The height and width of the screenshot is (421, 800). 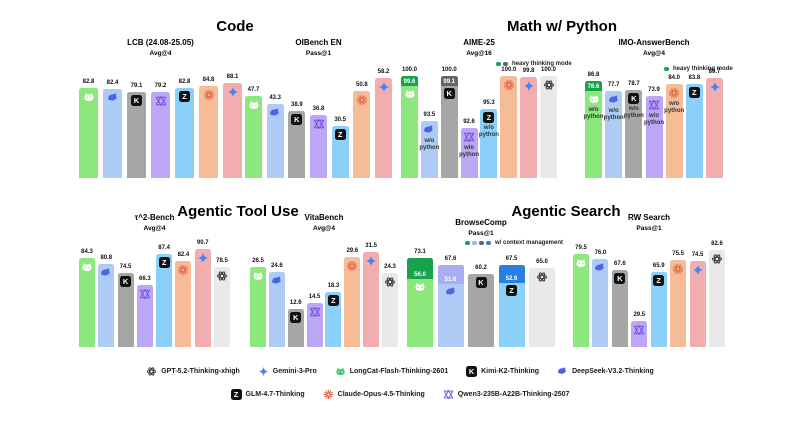 What do you see at coordinates (318, 53) in the screenshot?
I see `panel-subtitle-oibench-en: Pass@1` at bounding box center [318, 53].